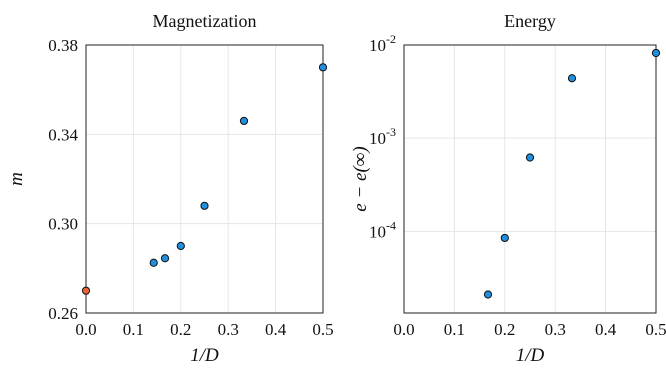 The width and height of the screenshot is (666, 368). I want to click on y-tick-label: 0.30, so click(63, 224).